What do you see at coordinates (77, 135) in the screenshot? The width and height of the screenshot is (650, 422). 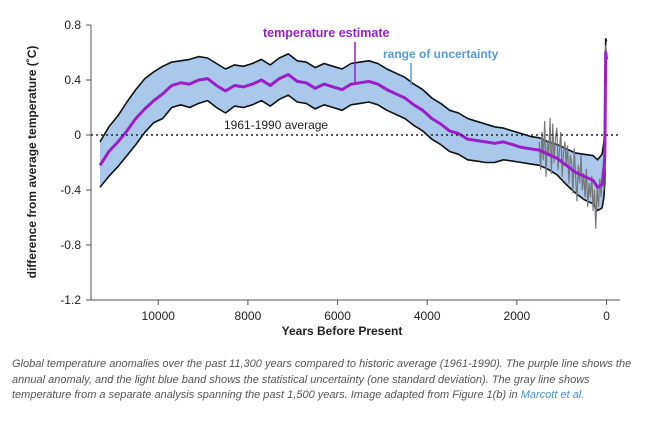 I see `y-tick-label: 0` at bounding box center [77, 135].